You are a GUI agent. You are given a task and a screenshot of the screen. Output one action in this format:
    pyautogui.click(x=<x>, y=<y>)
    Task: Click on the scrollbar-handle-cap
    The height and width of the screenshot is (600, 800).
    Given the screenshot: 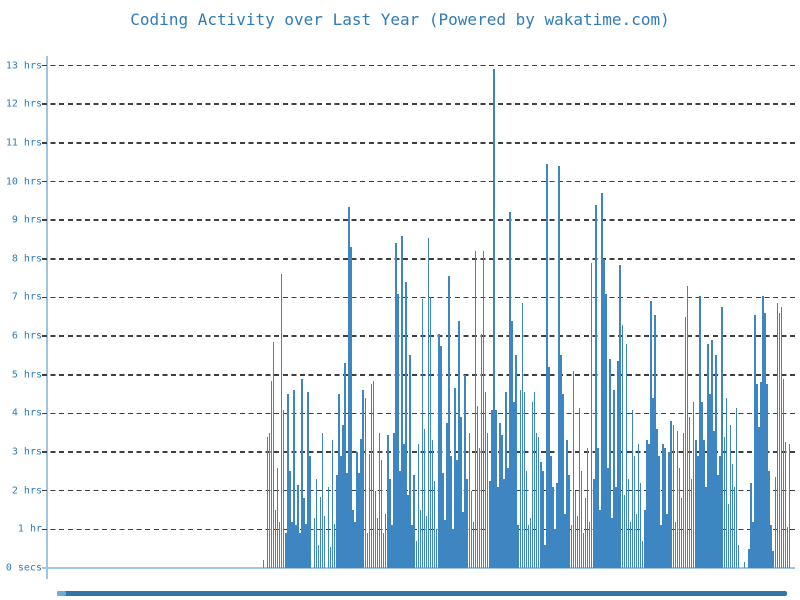 What is the action you would take?
    pyautogui.click(x=61, y=593)
    